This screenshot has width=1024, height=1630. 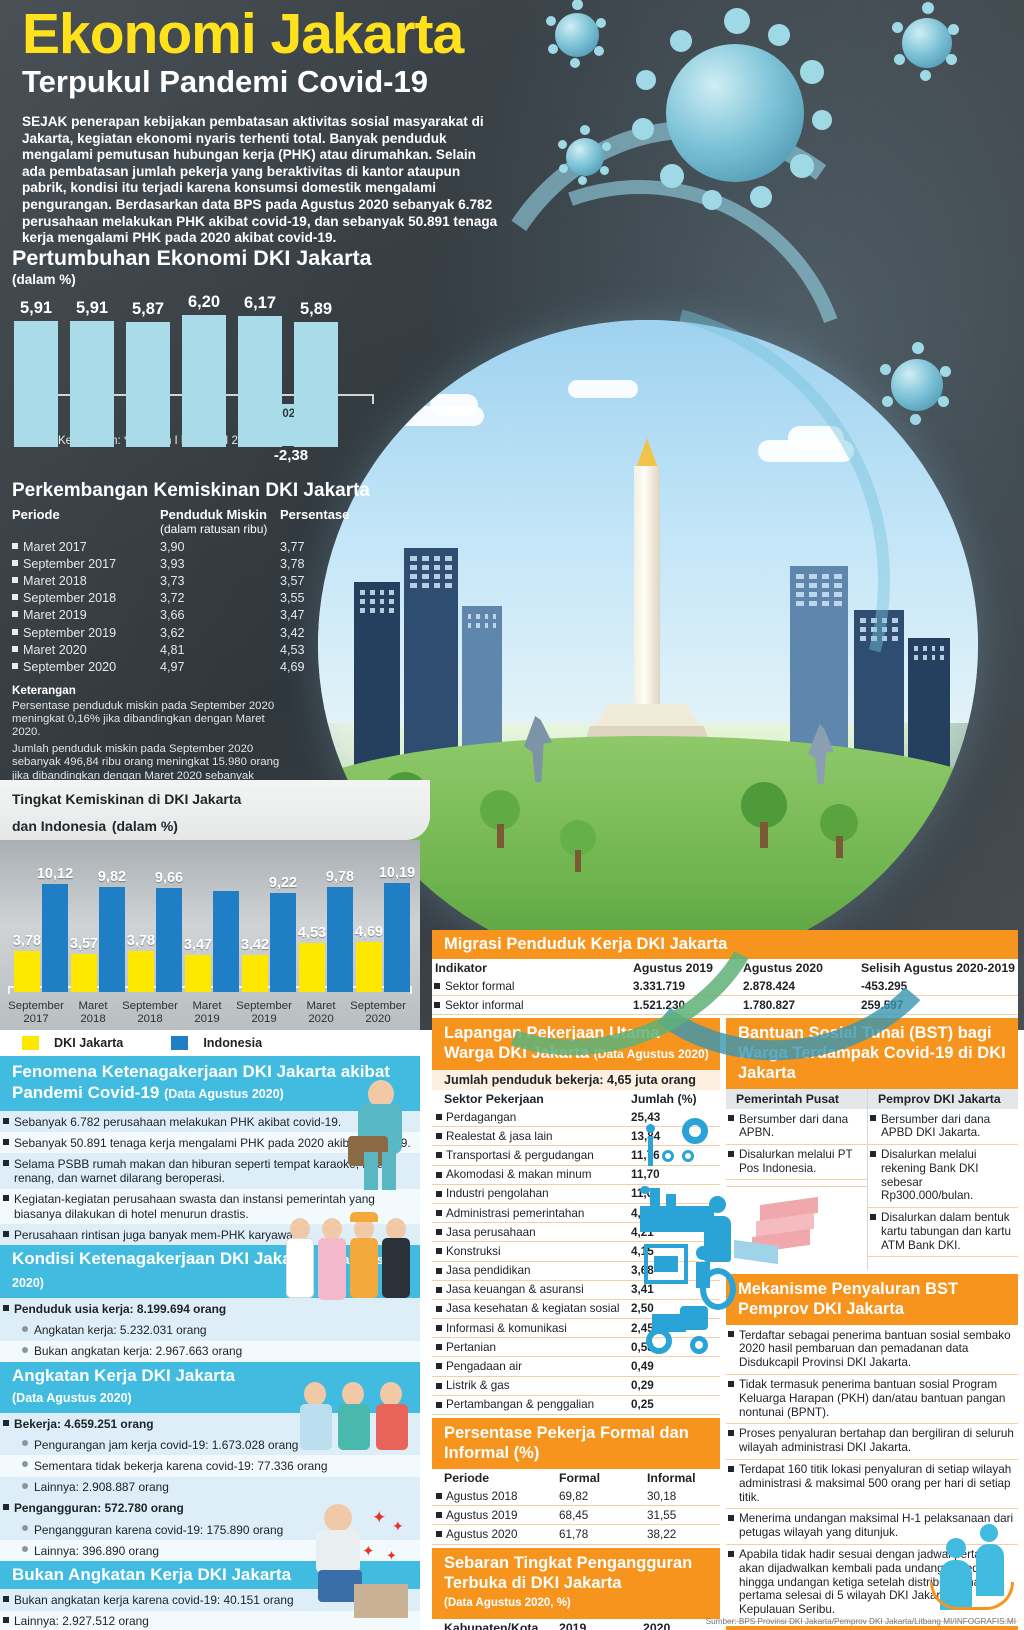 I want to click on pg-col-0: Kabupaten/Kota, so click(x=491, y=1625).